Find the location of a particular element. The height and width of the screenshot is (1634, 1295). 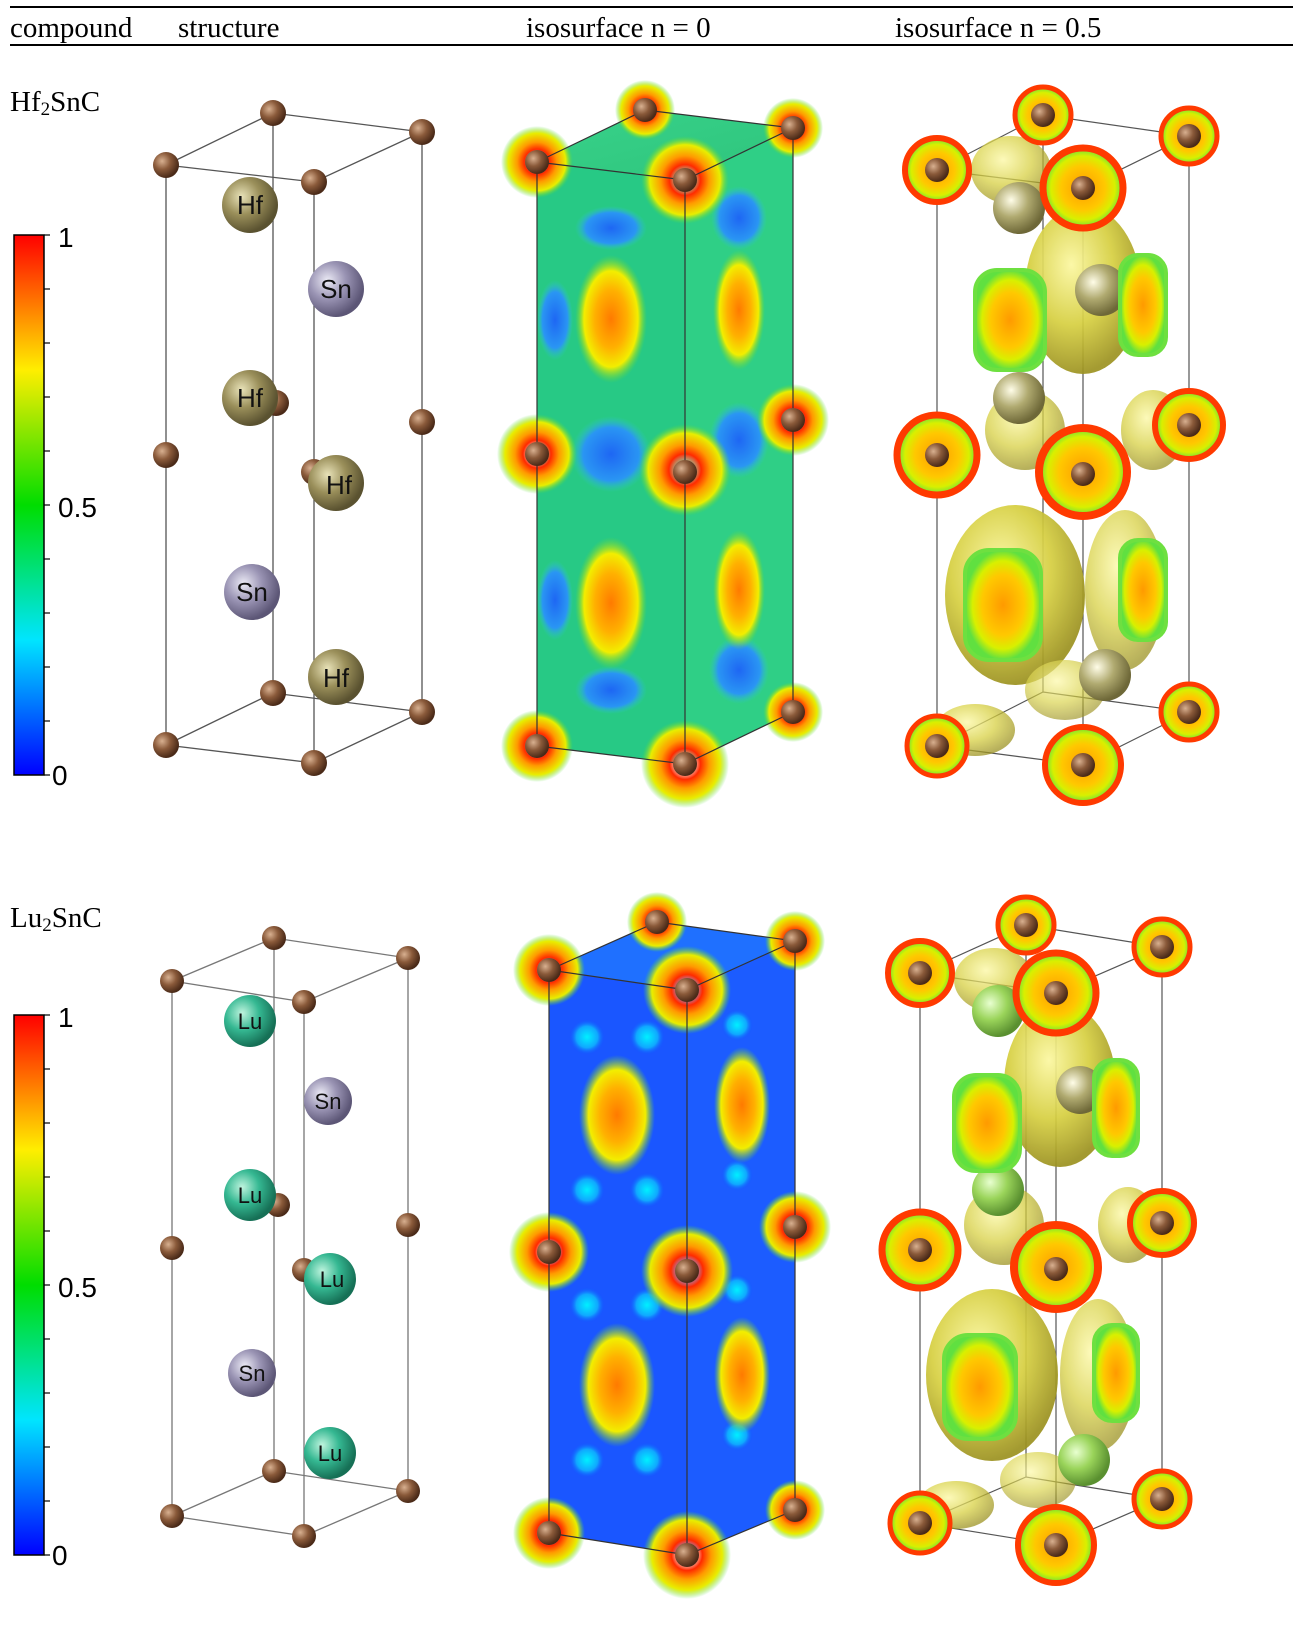

header-isosurface-n05: isosurface n = 0.5 is located at coordinates (998, 28).